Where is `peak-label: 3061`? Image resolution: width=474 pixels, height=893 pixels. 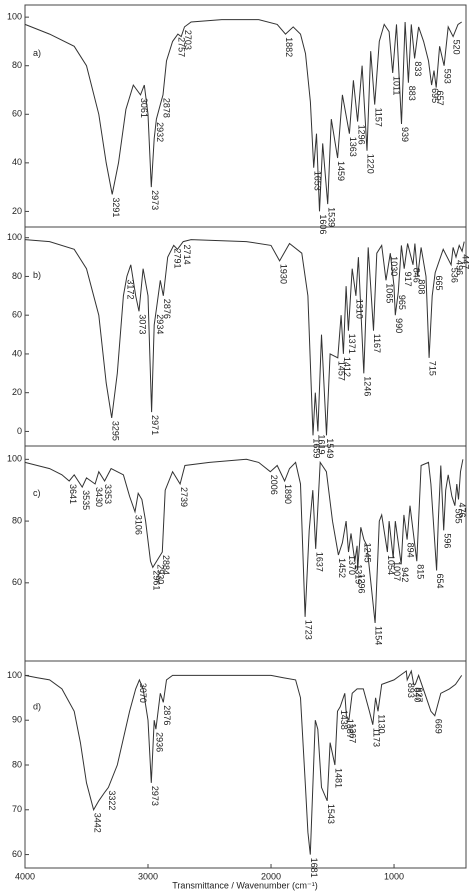 peak-label: 3061 is located at coordinates (144, 108).